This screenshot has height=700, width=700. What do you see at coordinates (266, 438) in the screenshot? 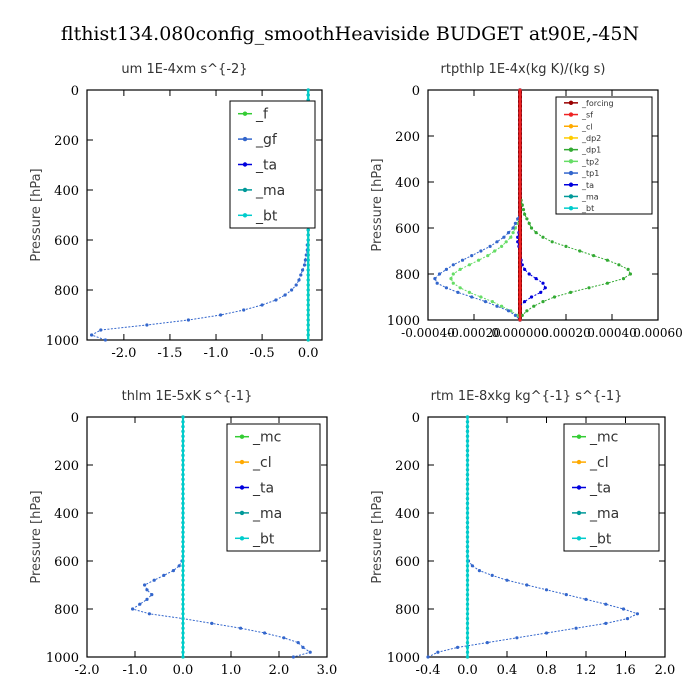
I see `legend-entry: _mc` at bounding box center [266, 438].